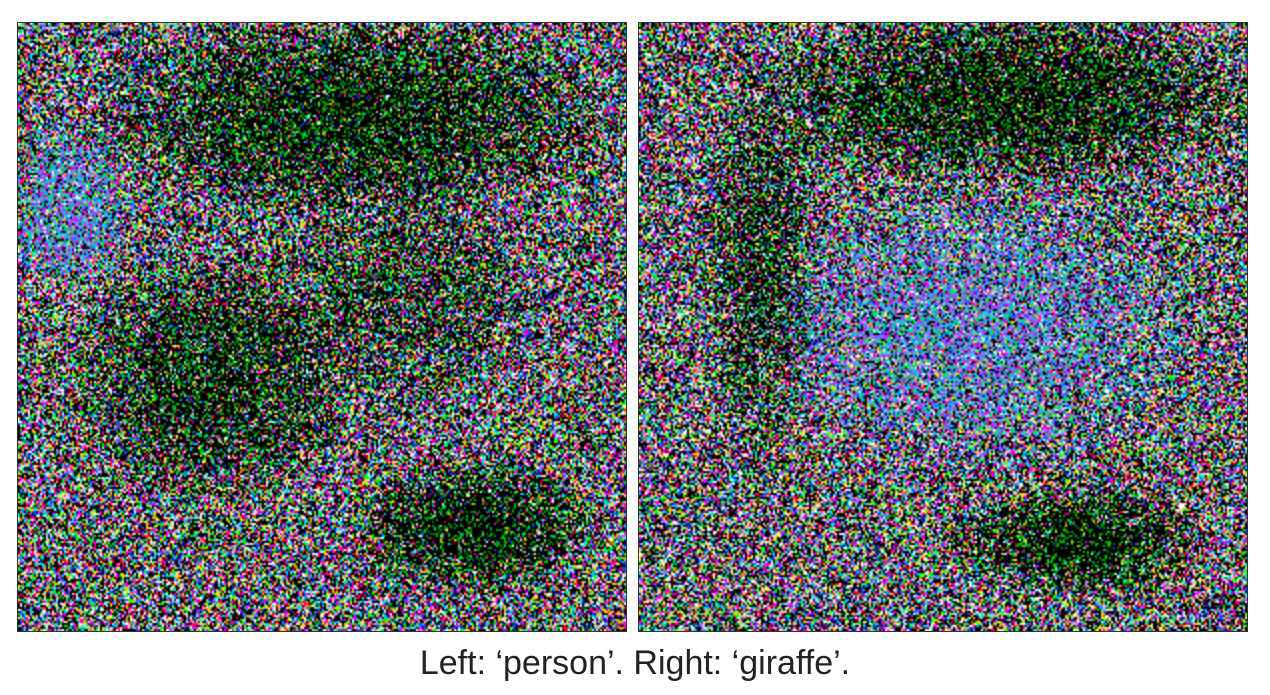 The height and width of the screenshot is (695, 1270). What do you see at coordinates (635, 663) in the screenshot?
I see `figure-caption: Left: ‘person’. Right: ‘giraffe’.` at bounding box center [635, 663].